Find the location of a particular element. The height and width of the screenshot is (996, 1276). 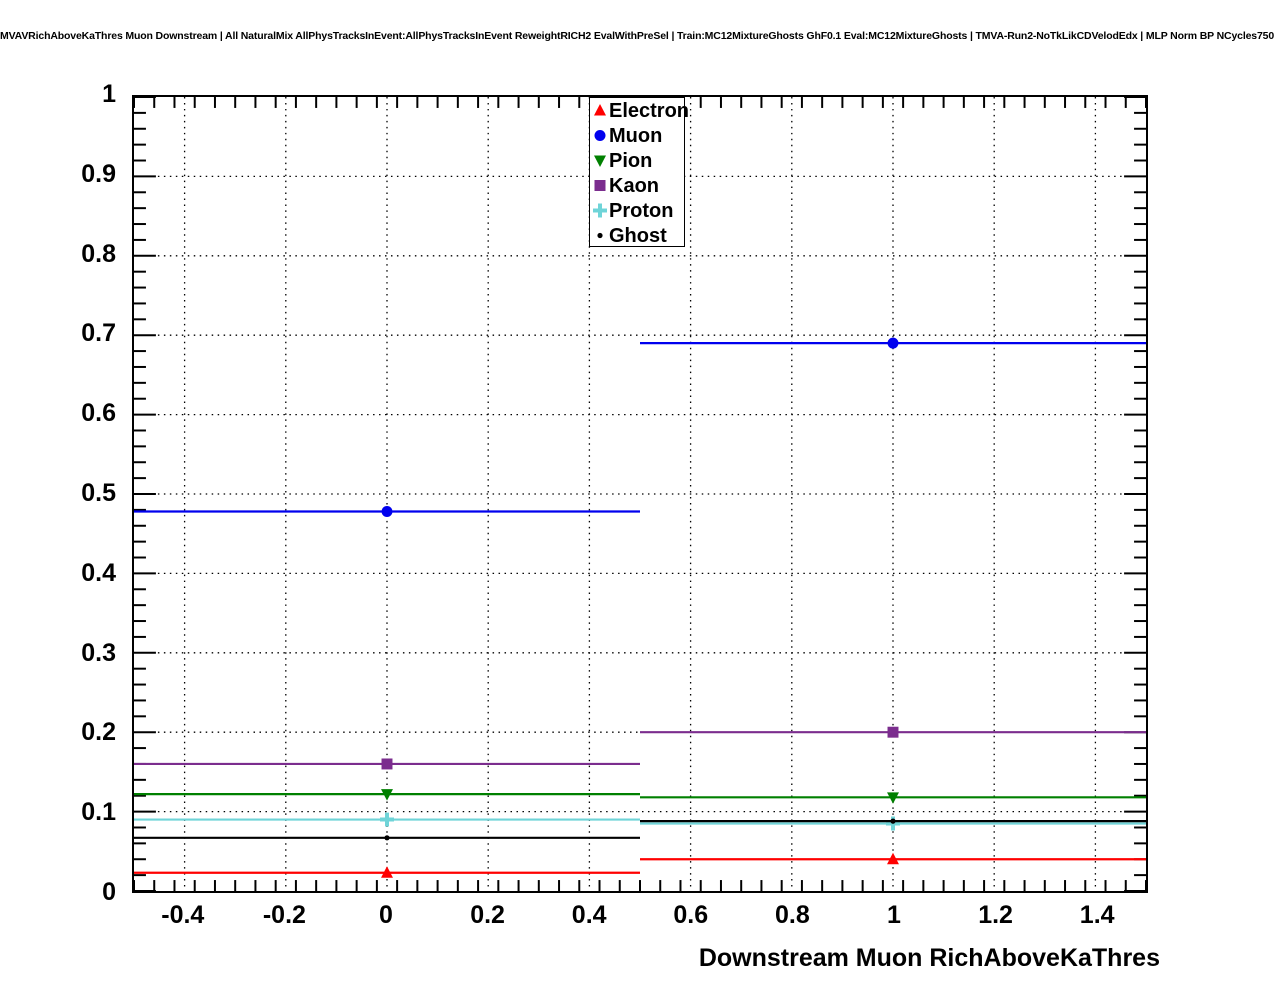

x-tick-label: 1.4 is located at coordinates (1097, 915).